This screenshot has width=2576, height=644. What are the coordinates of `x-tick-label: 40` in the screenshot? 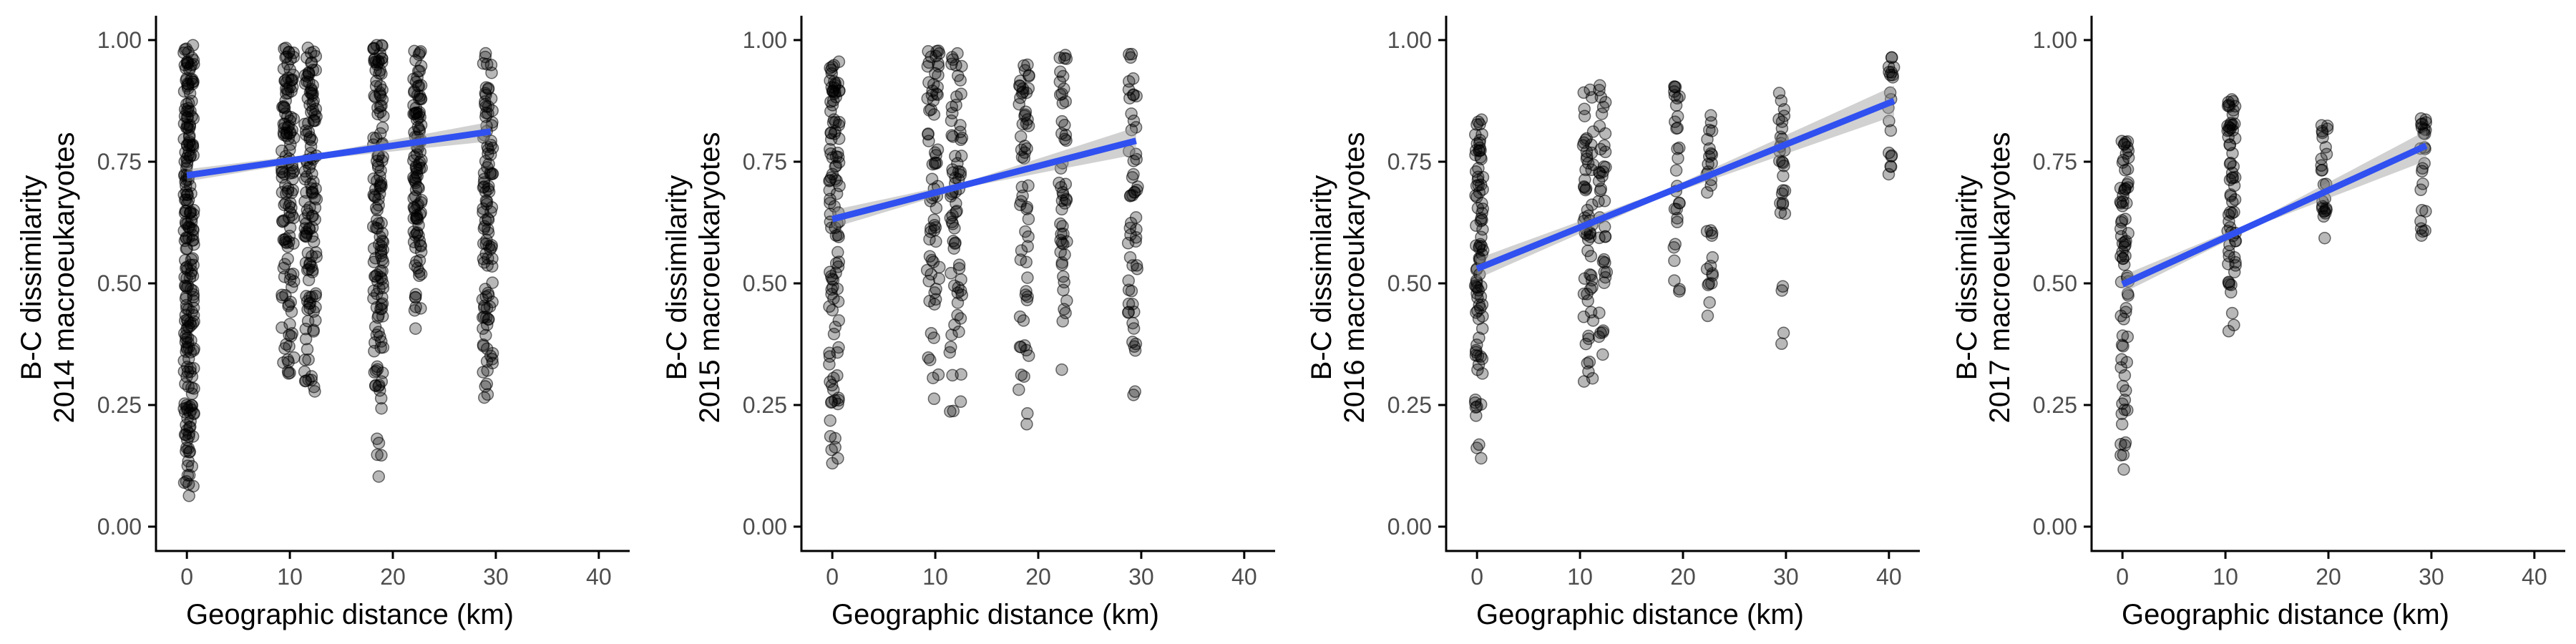 It's located at (1244, 577).